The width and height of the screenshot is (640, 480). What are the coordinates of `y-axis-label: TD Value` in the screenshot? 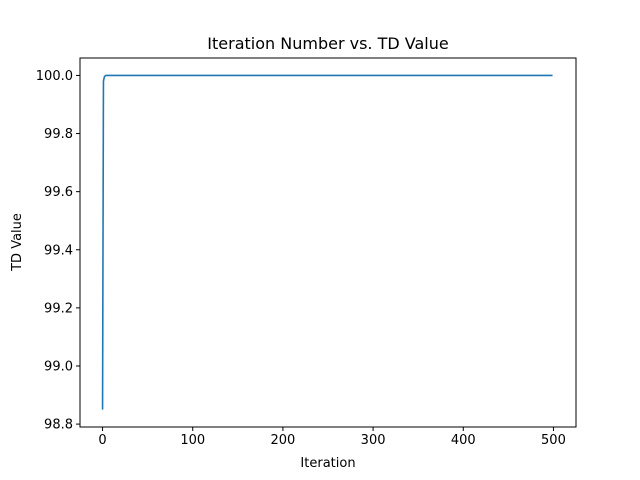 It's located at (17, 242).